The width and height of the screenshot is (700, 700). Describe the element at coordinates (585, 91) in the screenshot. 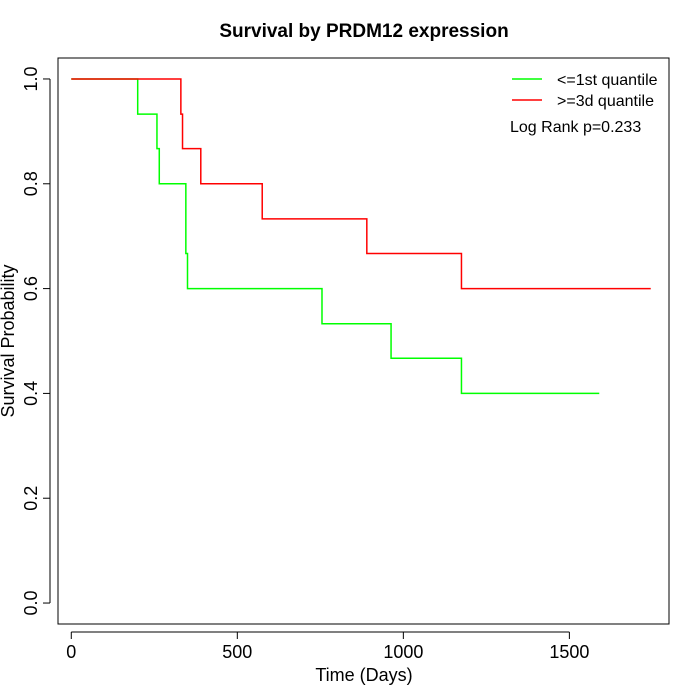

I see `legend: <=1st quantile >=3d quantile` at that location.